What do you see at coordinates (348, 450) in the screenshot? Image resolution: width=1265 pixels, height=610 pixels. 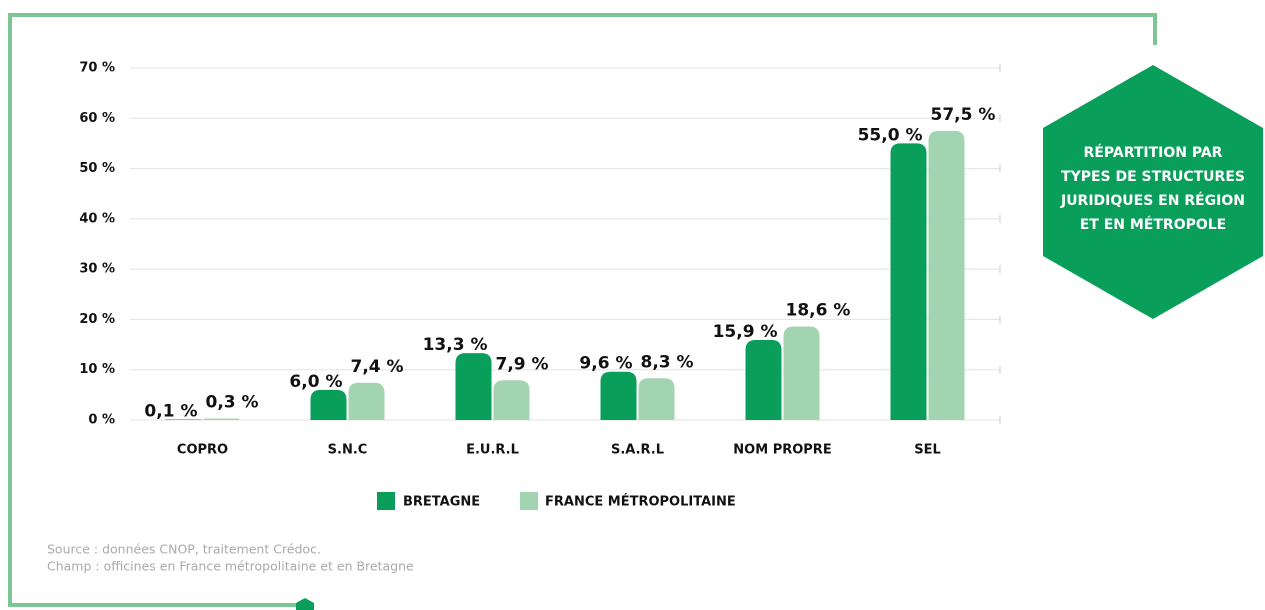 I see `x-tick-label: S.N.C` at bounding box center [348, 450].